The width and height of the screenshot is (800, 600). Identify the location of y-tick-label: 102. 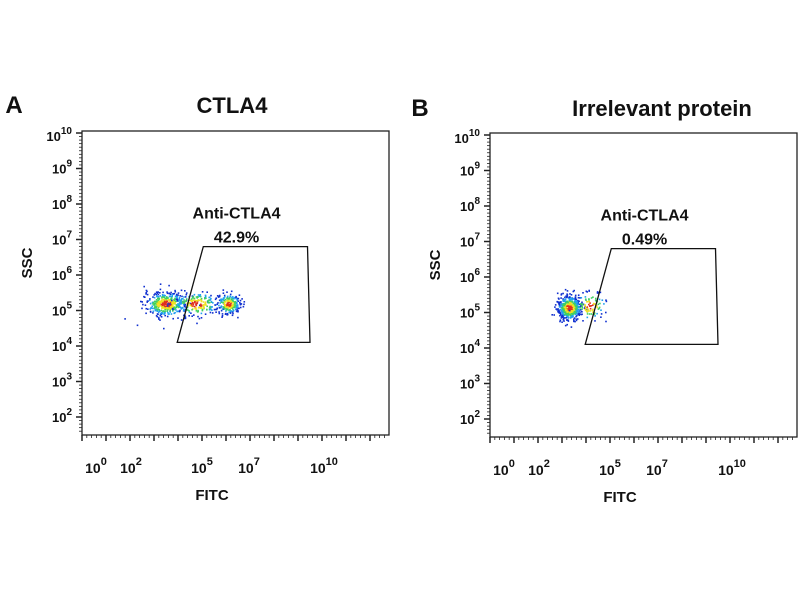
(470, 418).